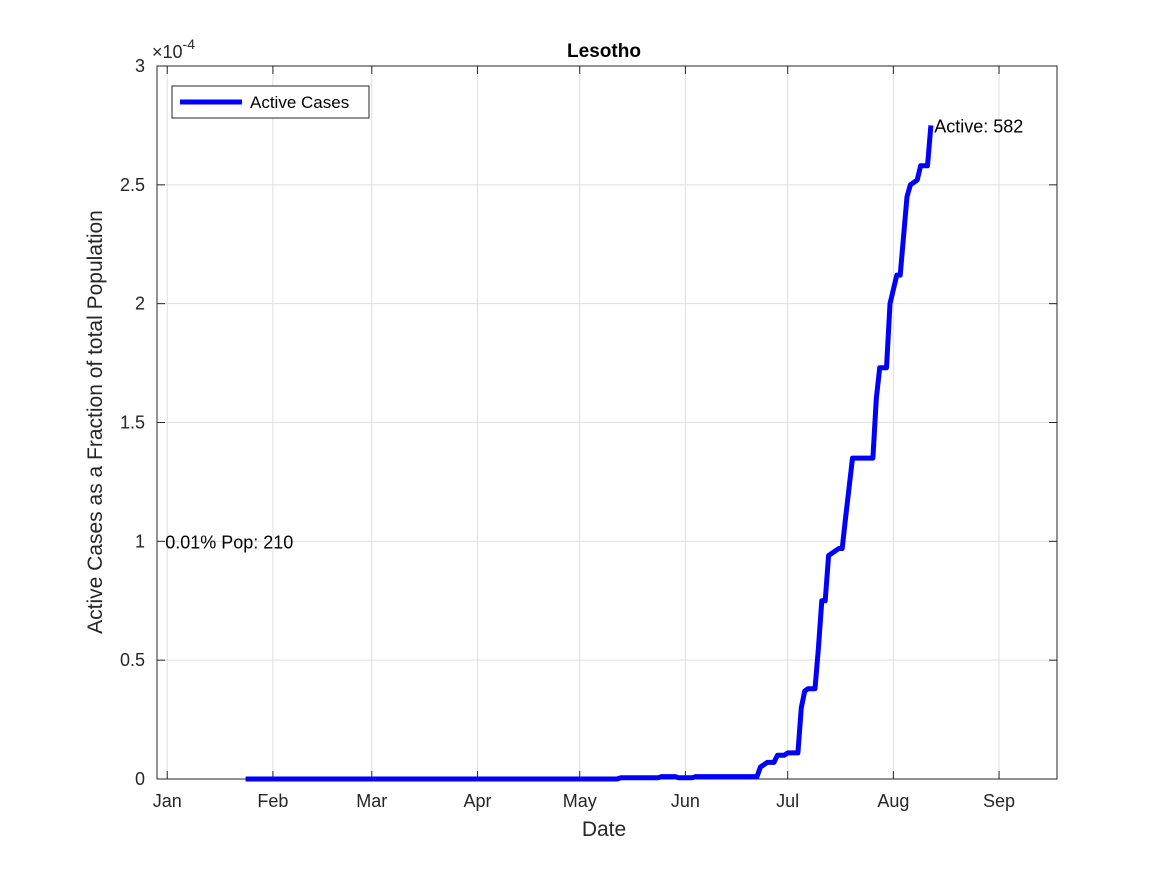  I want to click on y-tick-label: 3, so click(140, 66).